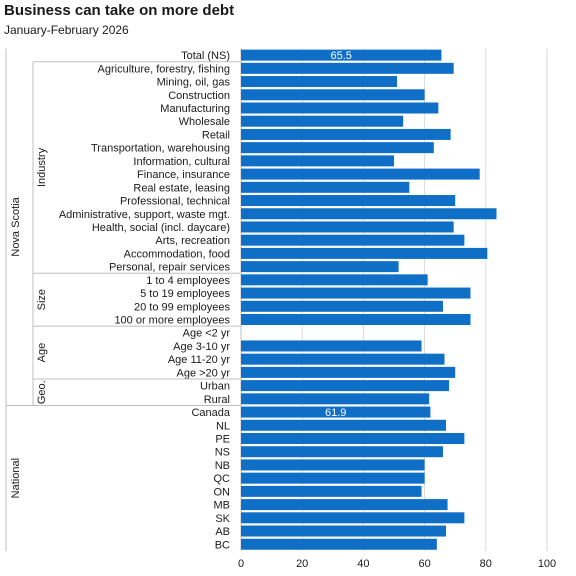 Image resolution: width=576 pixels, height=576 pixels. I want to click on category-label: Age 11-20 yr, so click(199, 360).